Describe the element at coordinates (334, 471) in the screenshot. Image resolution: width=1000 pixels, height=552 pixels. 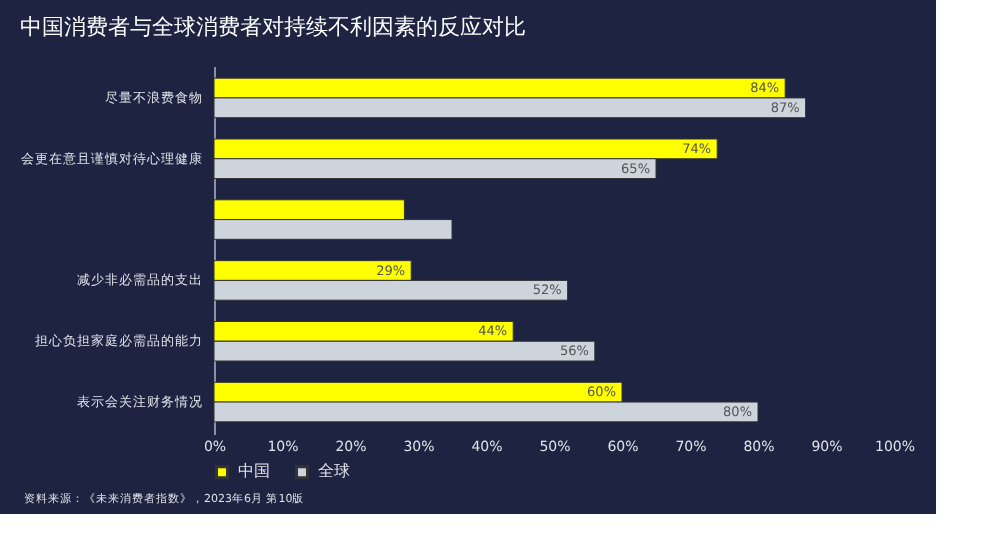
I see `legend-label: 全球` at that location.